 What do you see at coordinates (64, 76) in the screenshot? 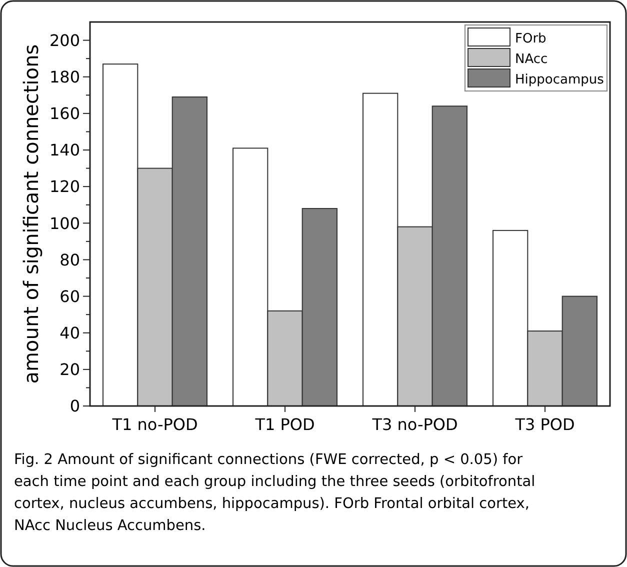
I see `y-tick-label: 180` at bounding box center [64, 76].